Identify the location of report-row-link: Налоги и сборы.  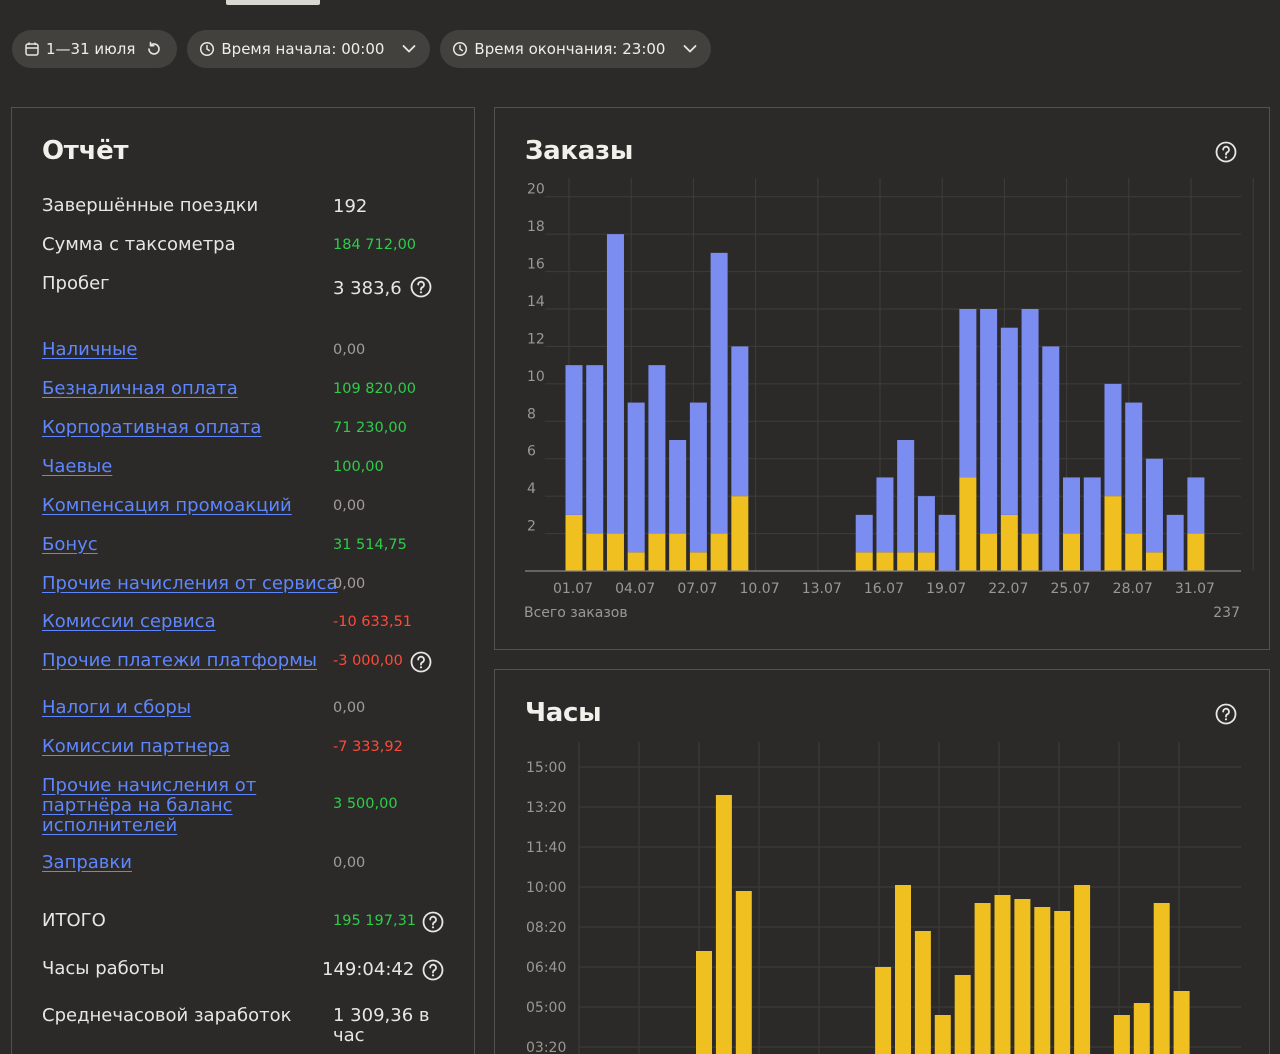
(117, 707).